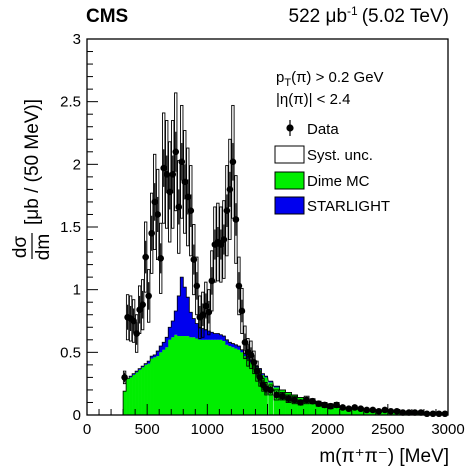  I want to click on legend-starlight-swatch, so click(289, 205).